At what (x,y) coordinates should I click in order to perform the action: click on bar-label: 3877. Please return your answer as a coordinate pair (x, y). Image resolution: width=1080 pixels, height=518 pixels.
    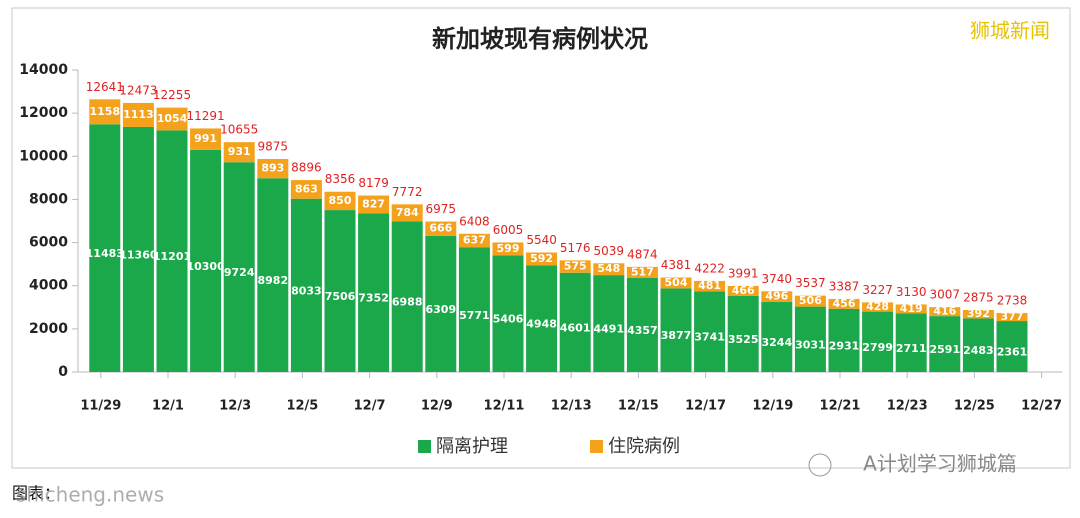
    Looking at the image, I should click on (676, 335).